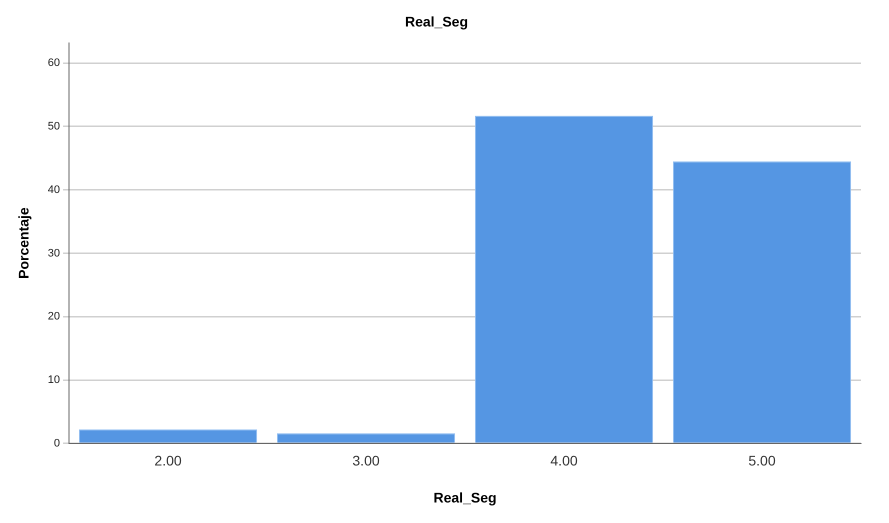 Image resolution: width=889 pixels, height=523 pixels. Describe the element at coordinates (54, 190) in the screenshot. I see `y-tick-label: 40` at that location.